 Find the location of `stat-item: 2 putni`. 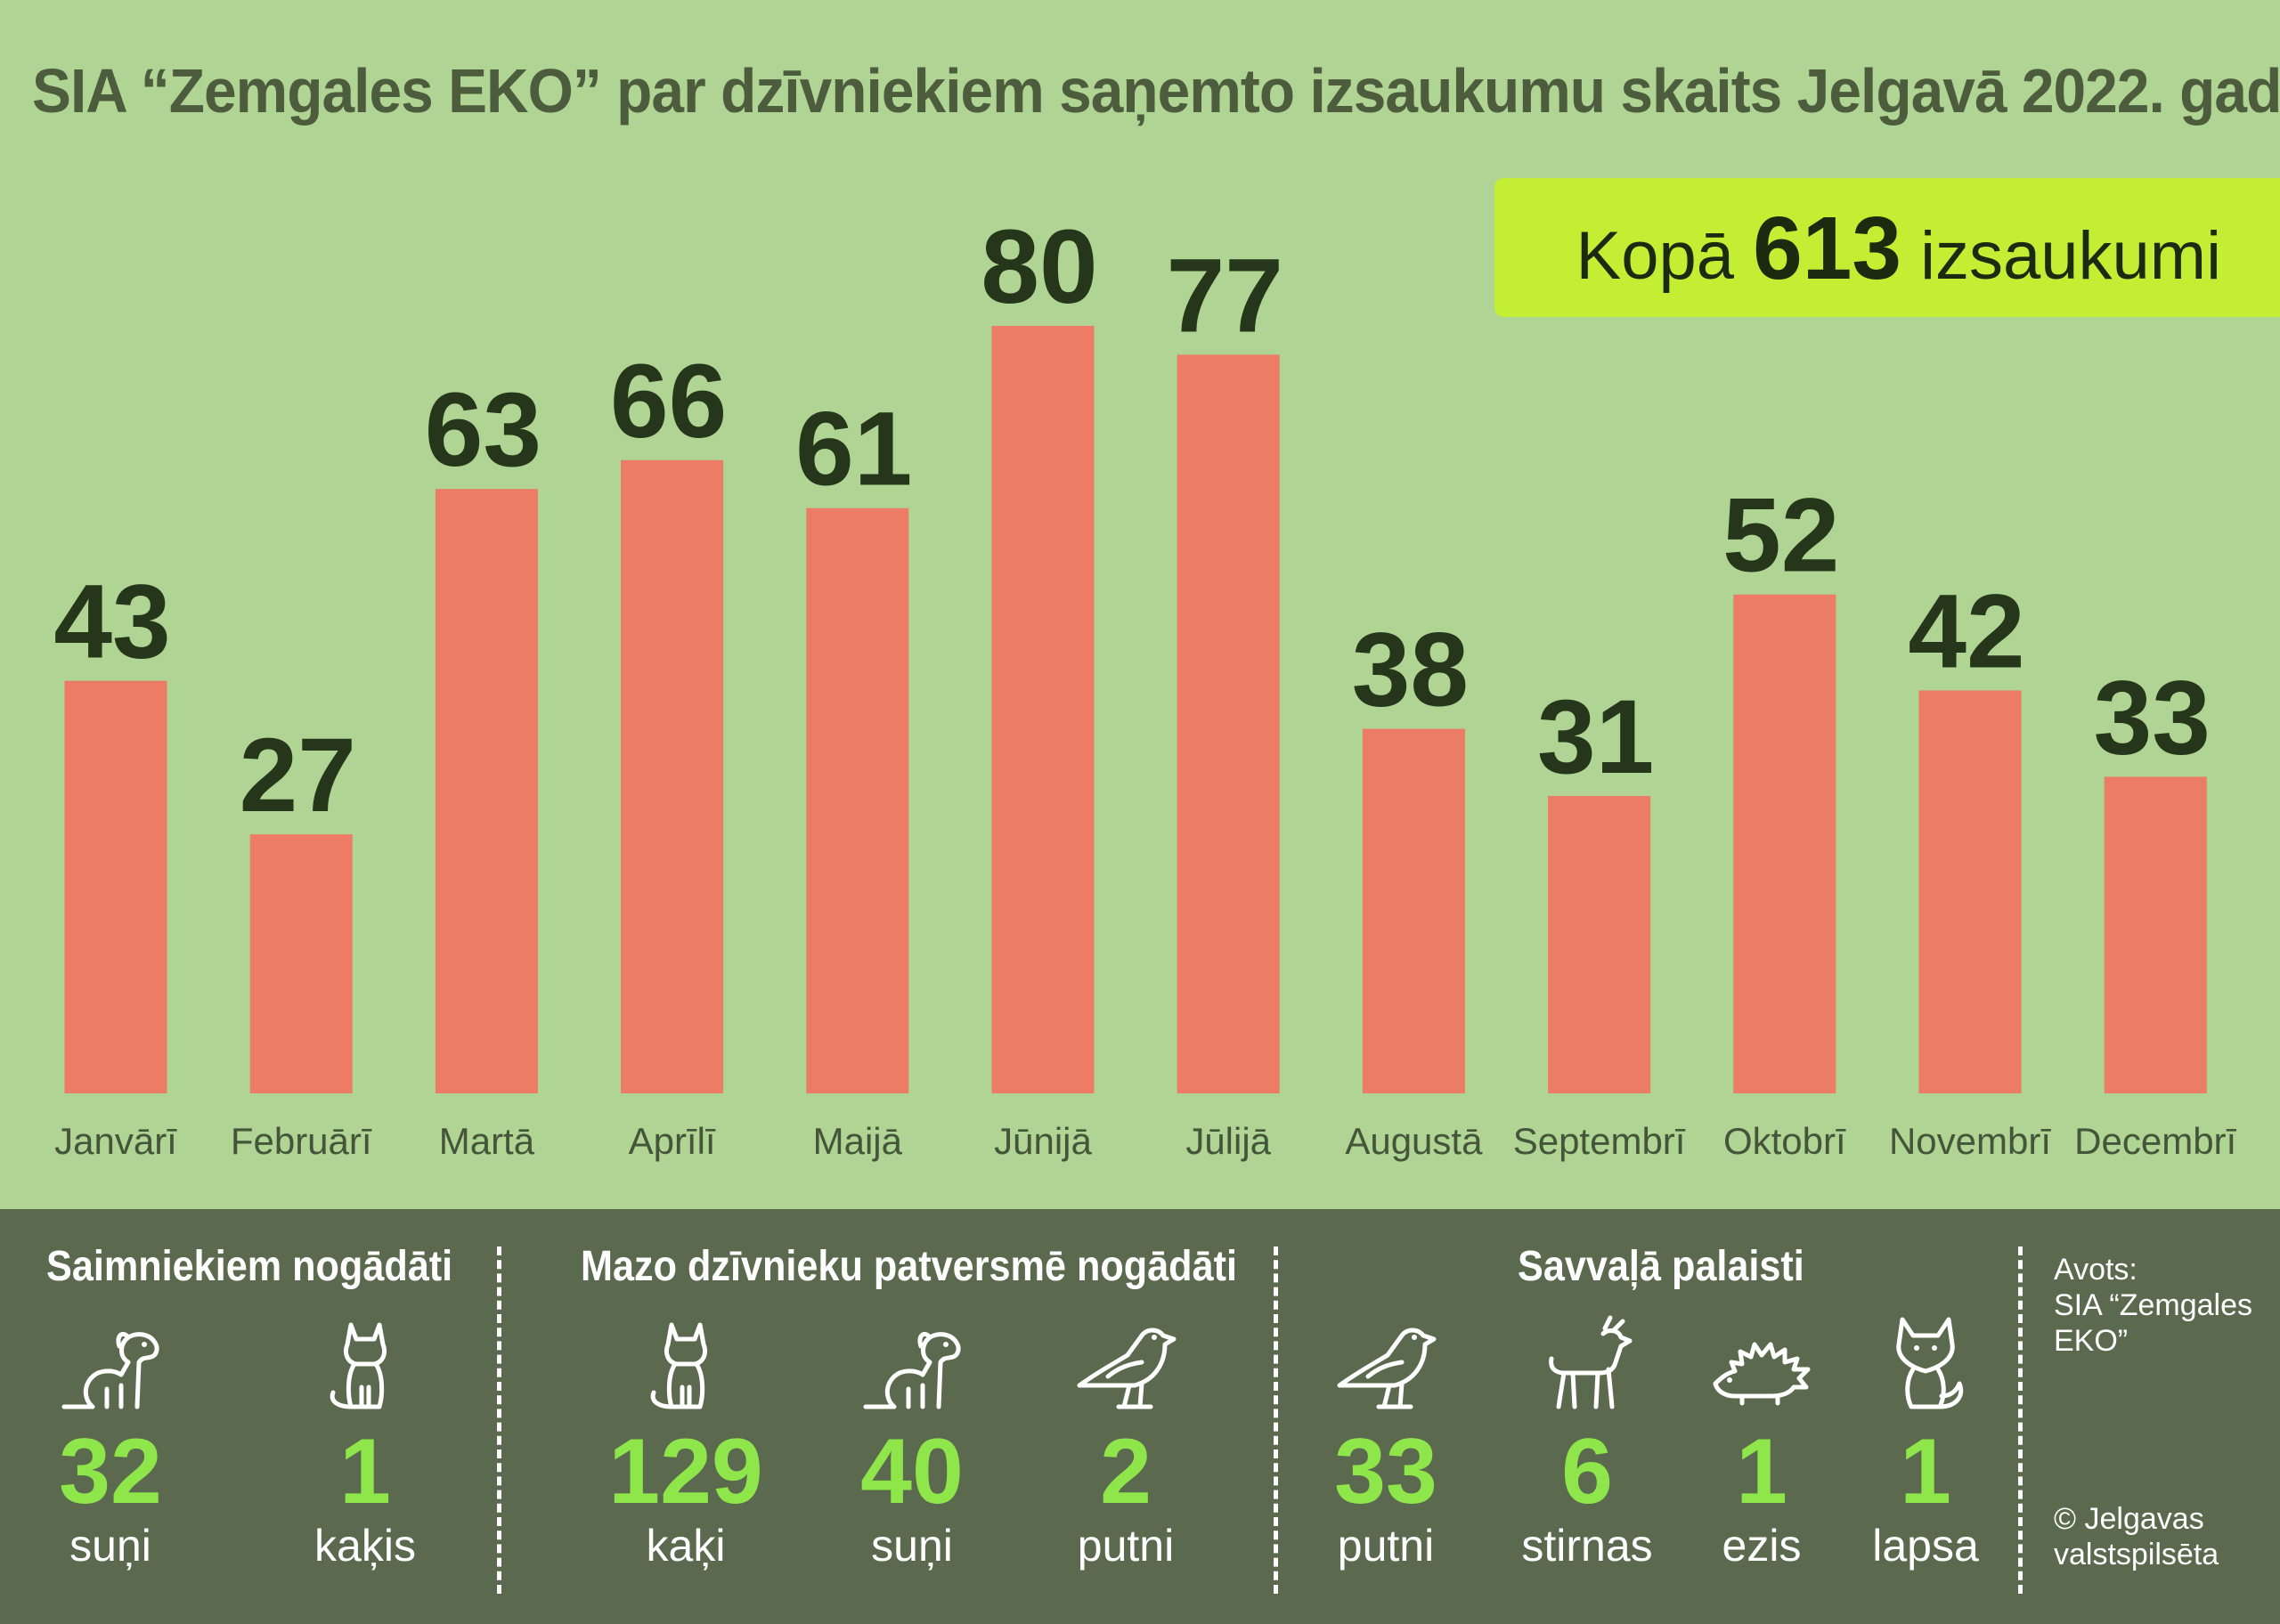

stat-item: 2 putni is located at coordinates (1126, 1440).